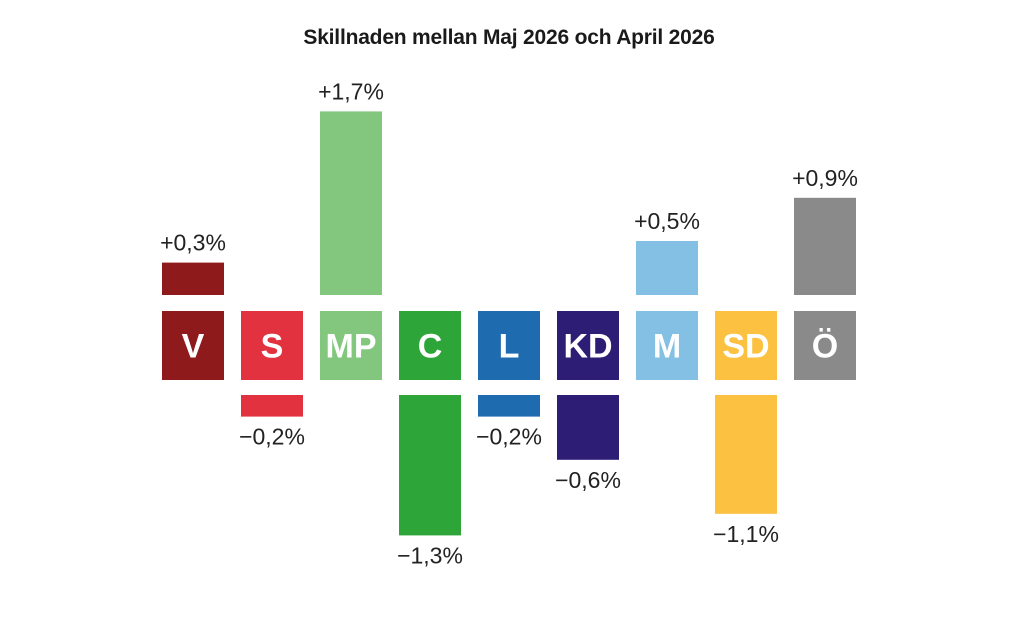 The height and width of the screenshot is (640, 1024). What do you see at coordinates (272, 406) in the screenshot?
I see `bar-s` at bounding box center [272, 406].